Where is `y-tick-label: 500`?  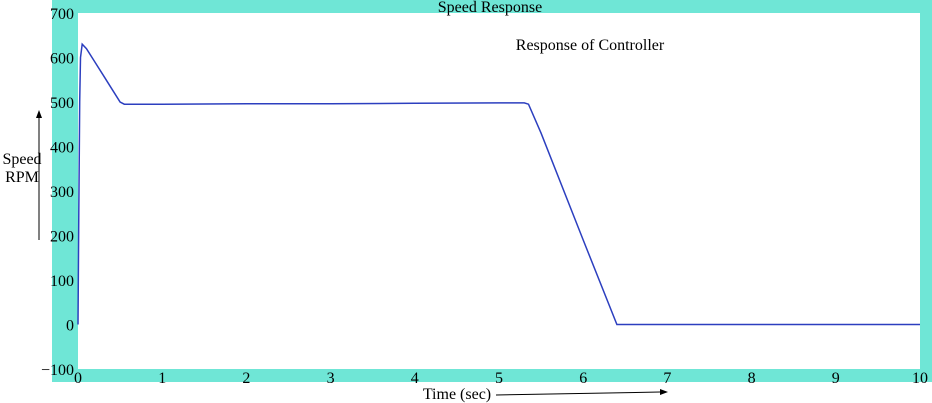
y-tick-label: 500 is located at coordinates (62, 103).